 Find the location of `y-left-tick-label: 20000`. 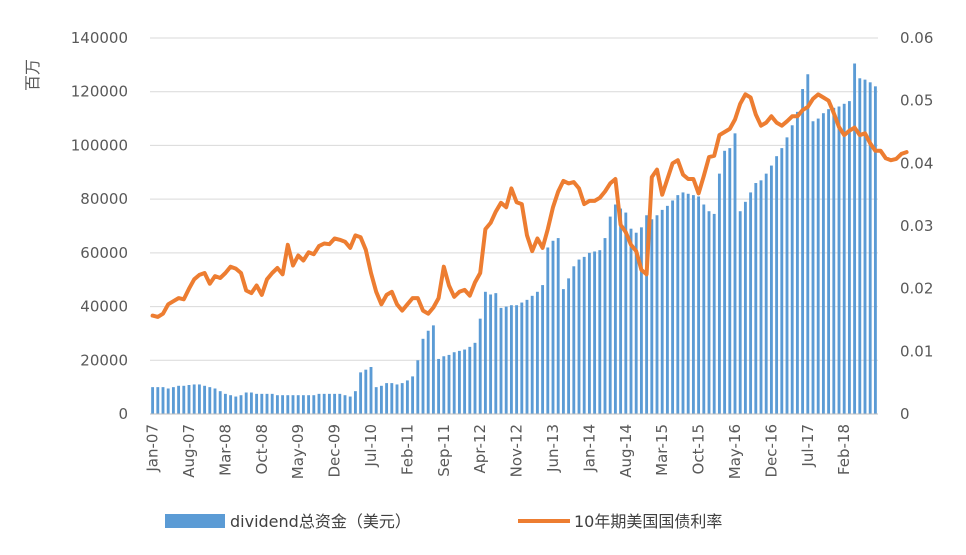

y-left-tick-label: 20000 is located at coordinates (104, 360).